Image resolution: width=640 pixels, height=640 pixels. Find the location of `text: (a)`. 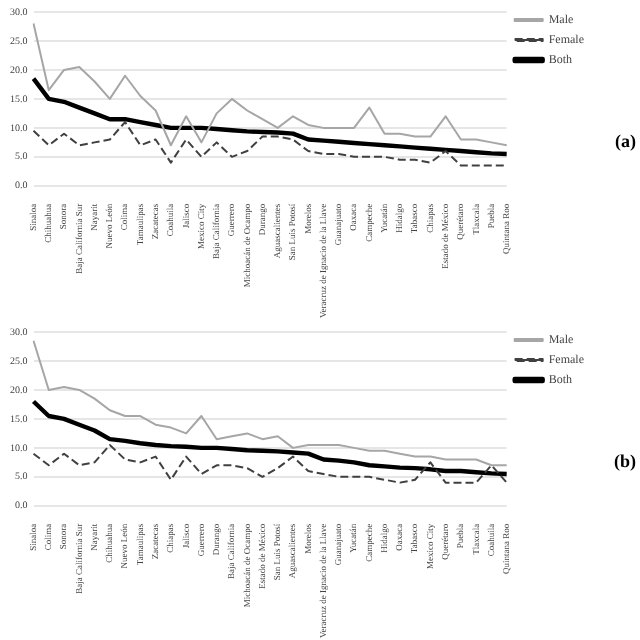

text: (a) is located at coordinates (625, 141).